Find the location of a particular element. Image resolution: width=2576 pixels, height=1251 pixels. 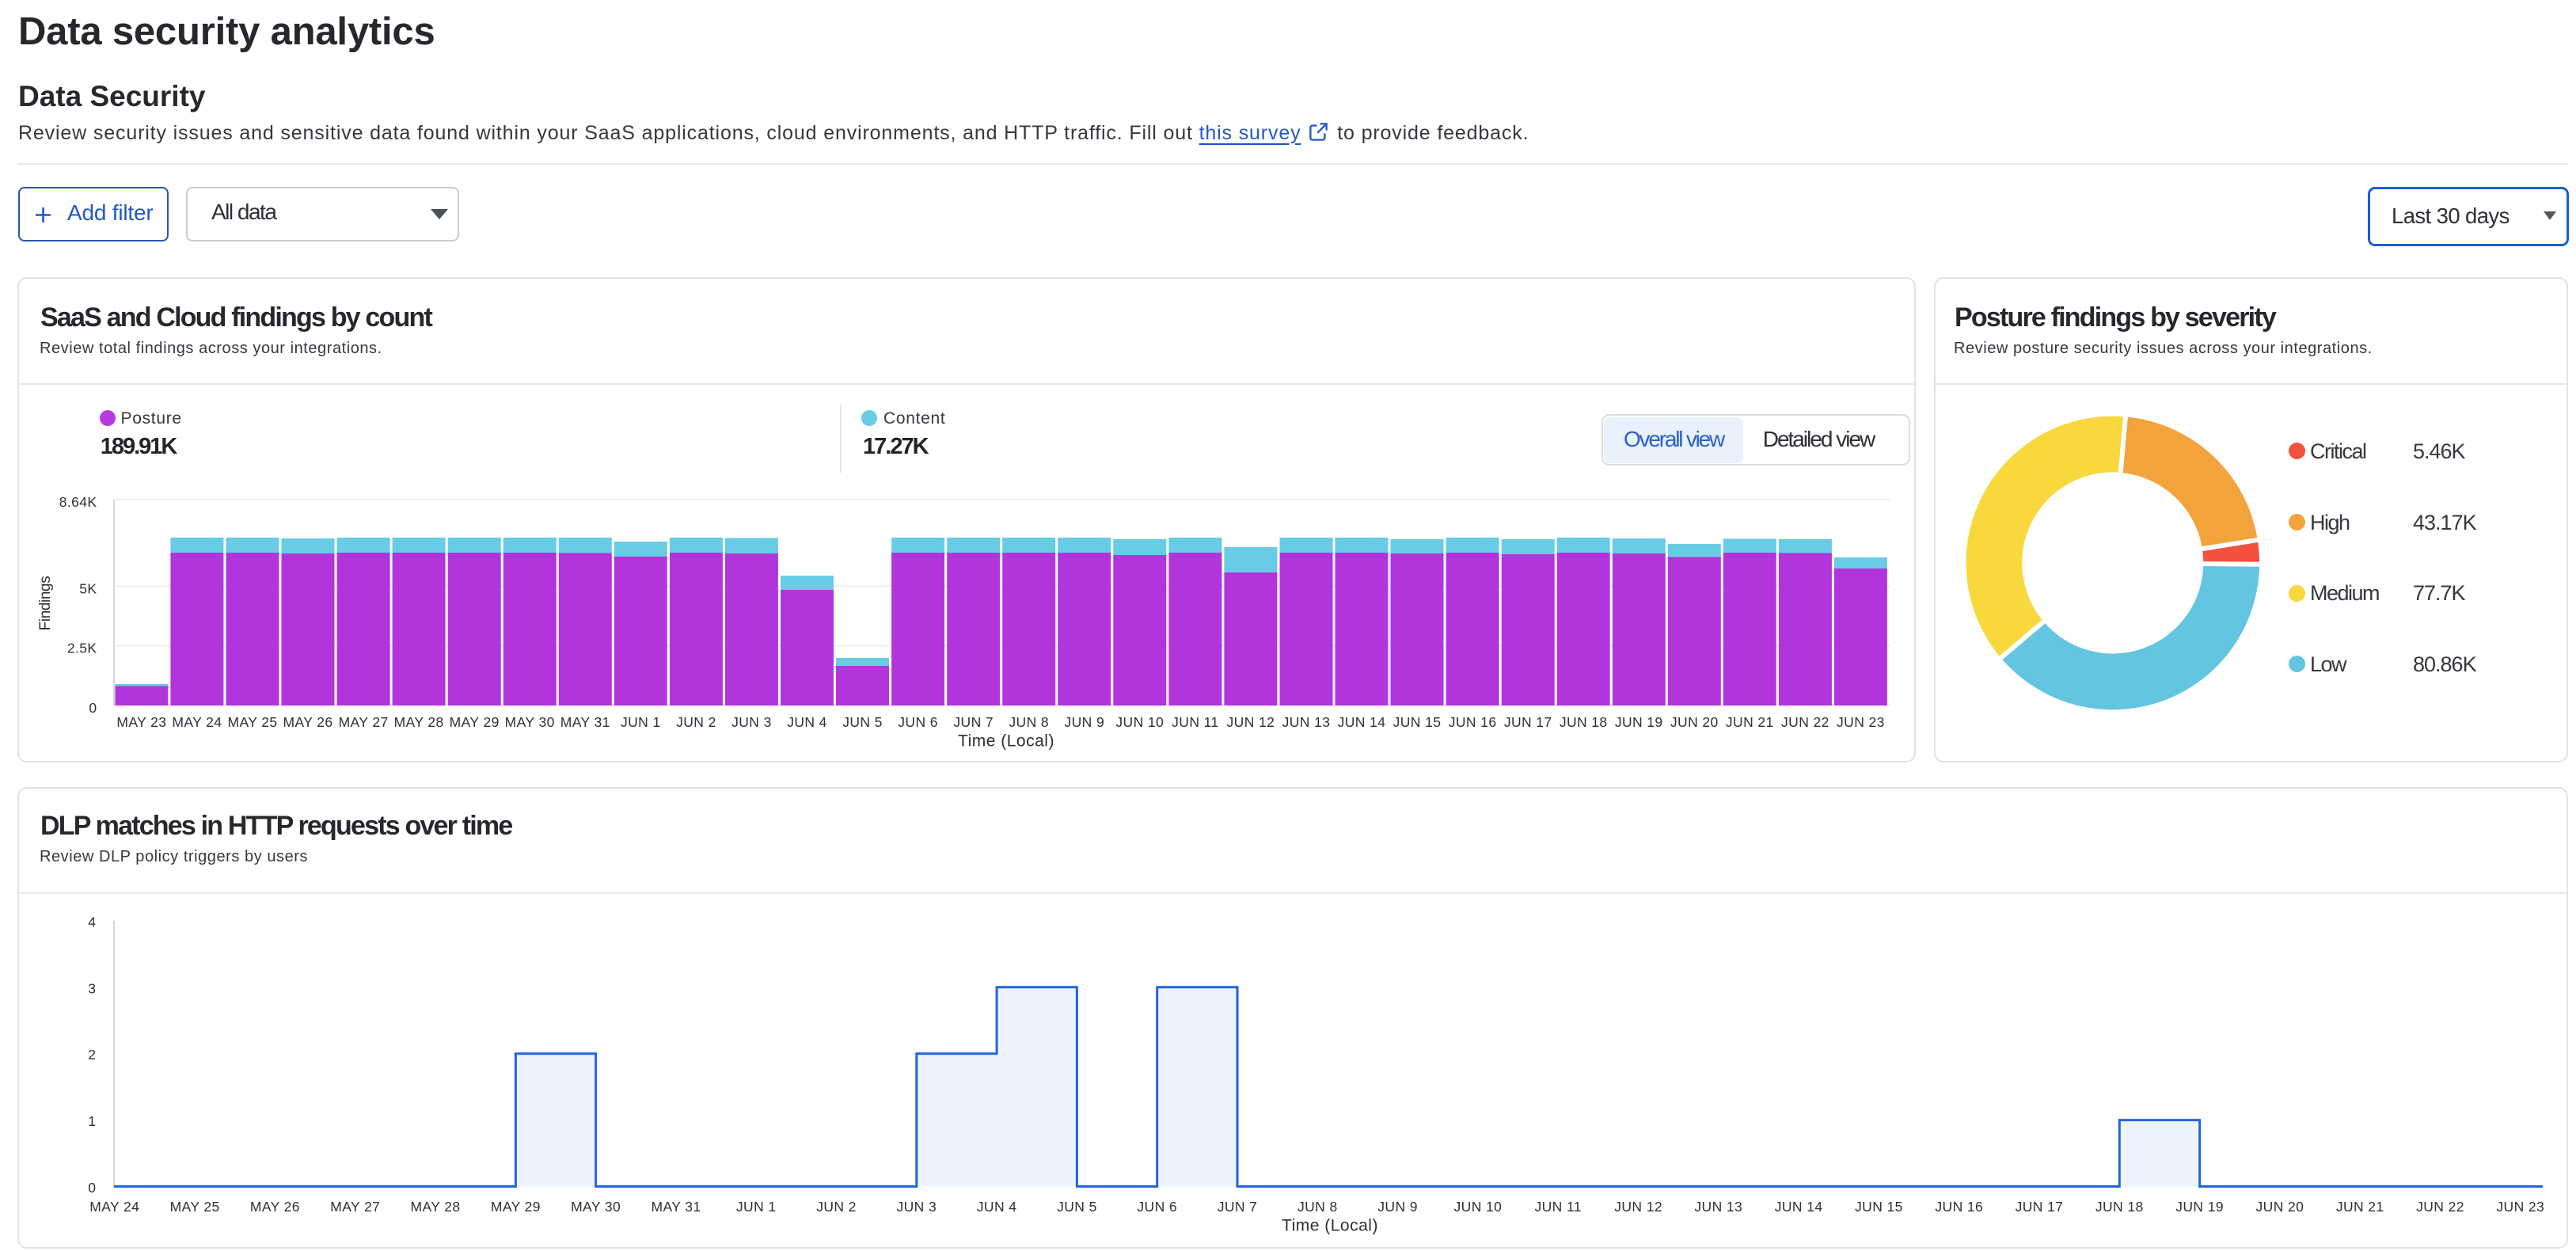

svg-text: 8.64K is located at coordinates (78, 502).